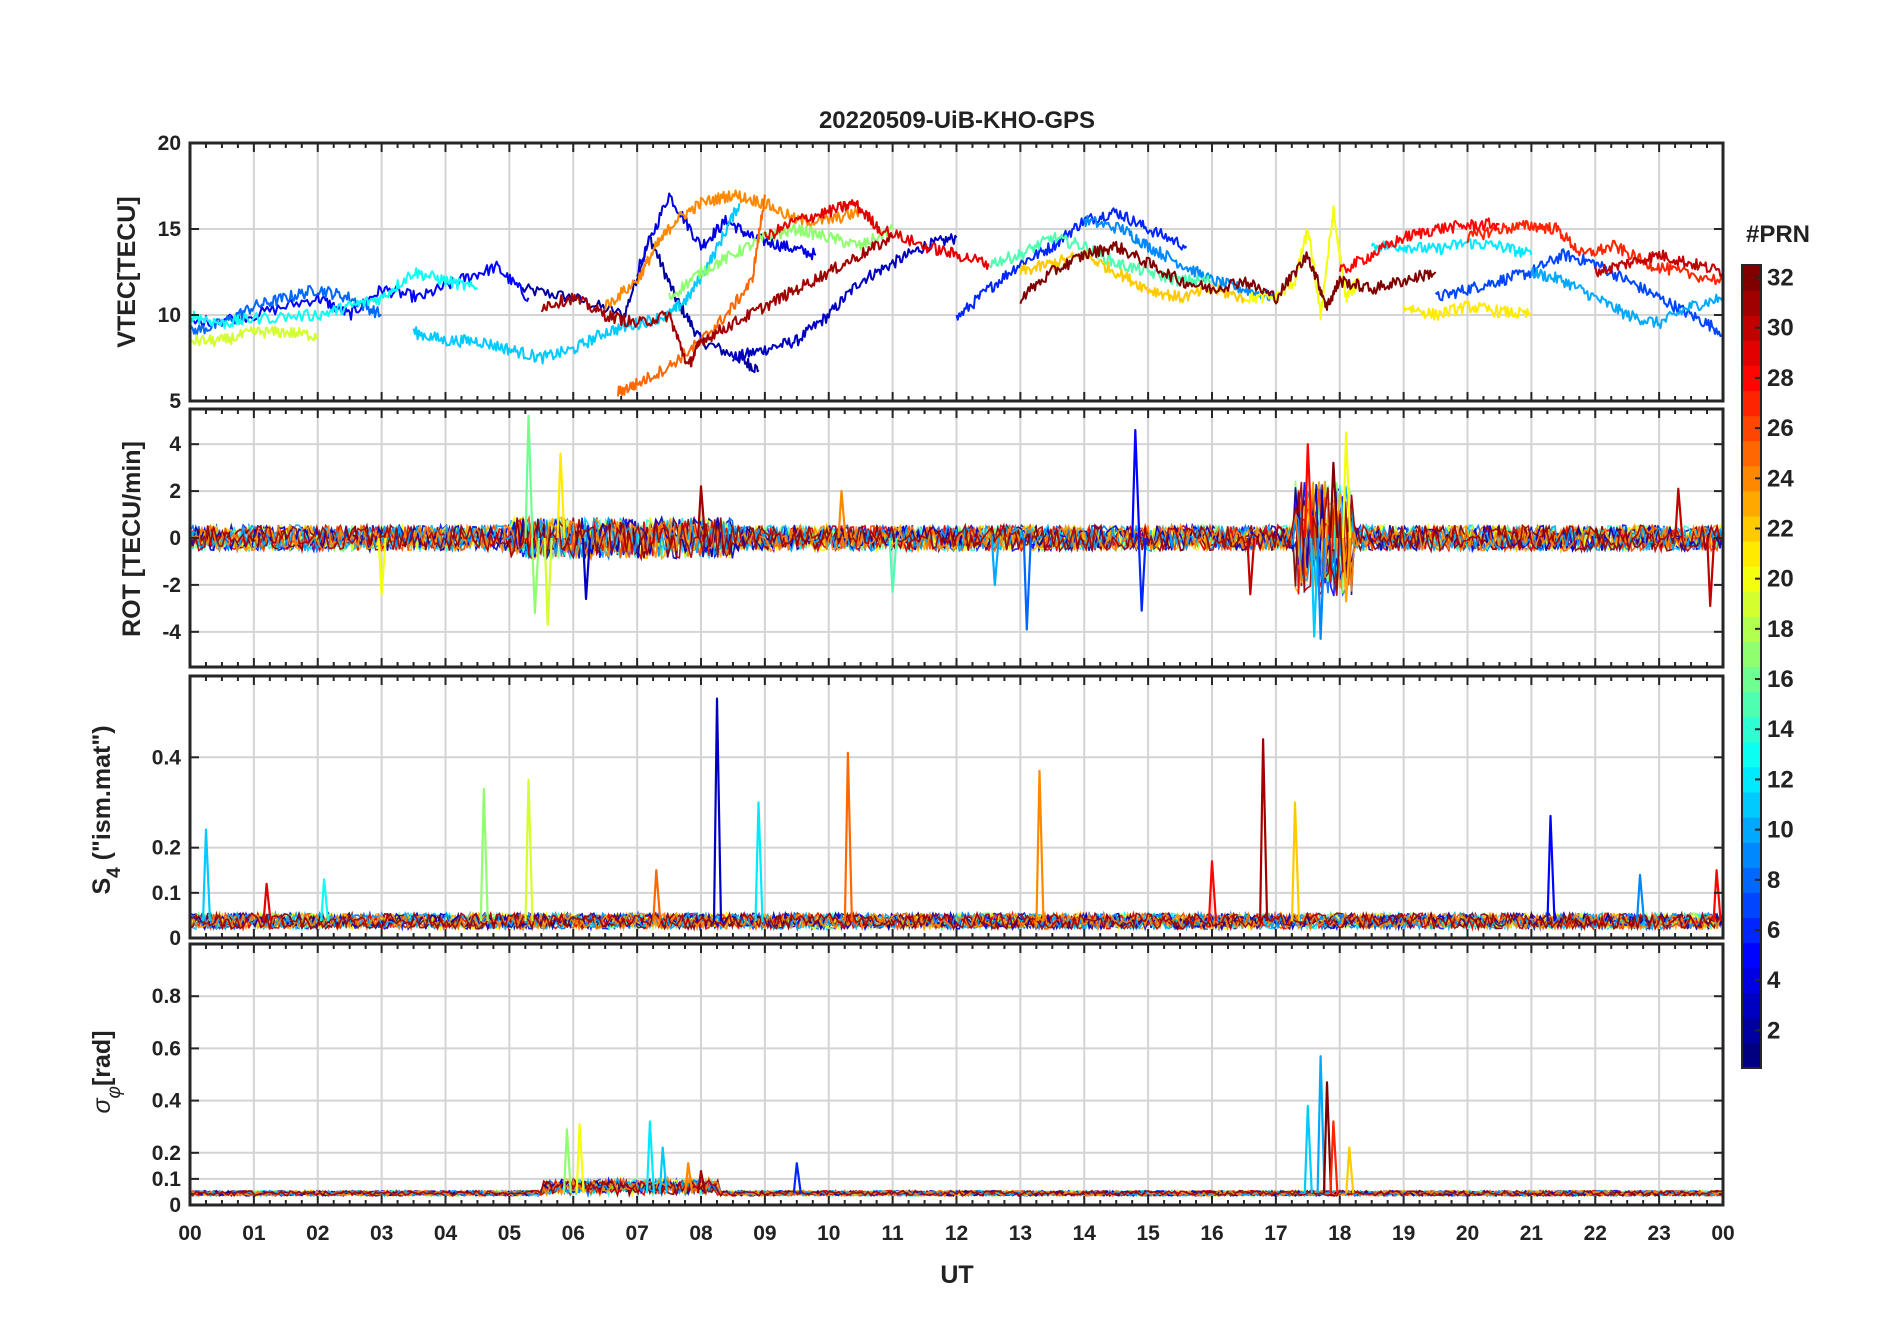 Image resolution: width=1902 pixels, height=1330 pixels. Describe the element at coordinates (175, 401) in the screenshot. I see `y-tick-label: 5` at that location.